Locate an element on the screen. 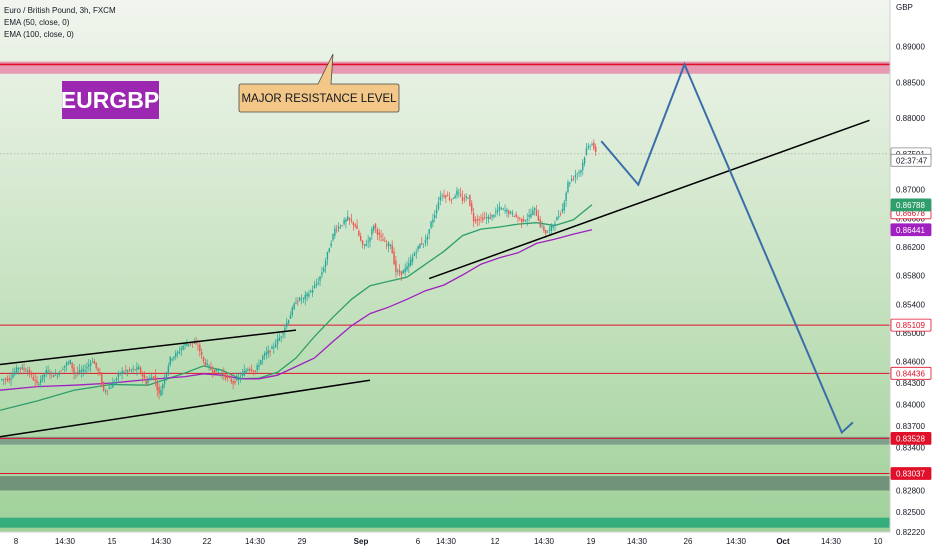 The image size is (932, 550). price-tick-label: 0.83700 is located at coordinates (910, 426).